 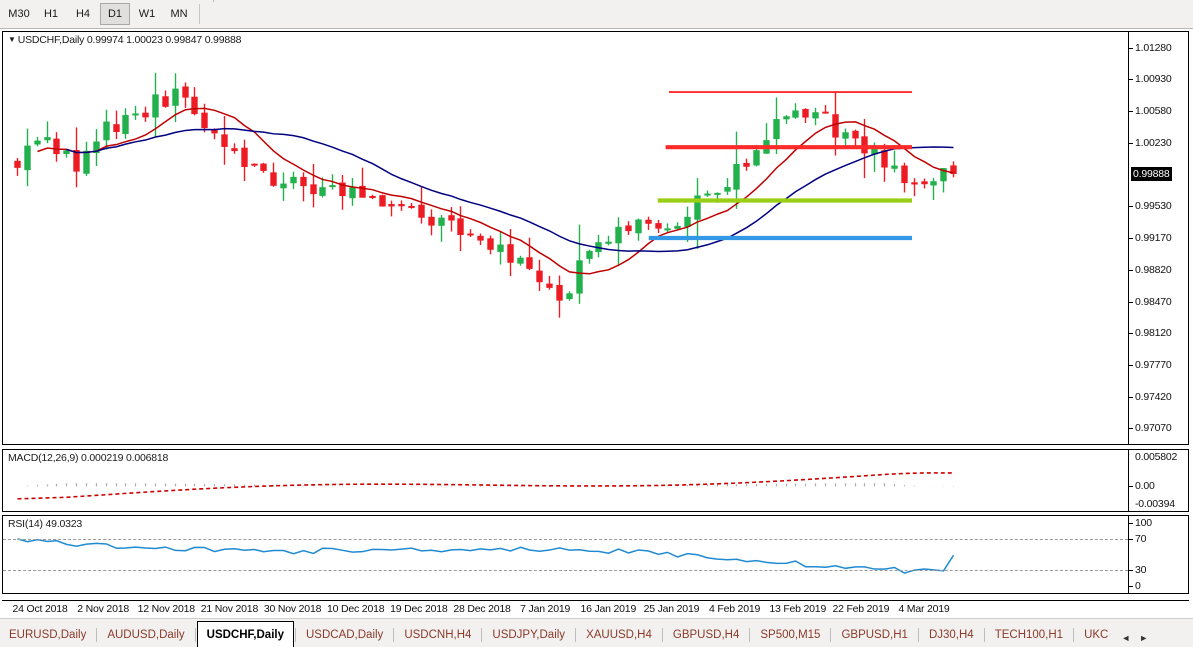 I want to click on chart-tab-usdchf-daily: USDCHF,Daily, so click(x=245, y=634).